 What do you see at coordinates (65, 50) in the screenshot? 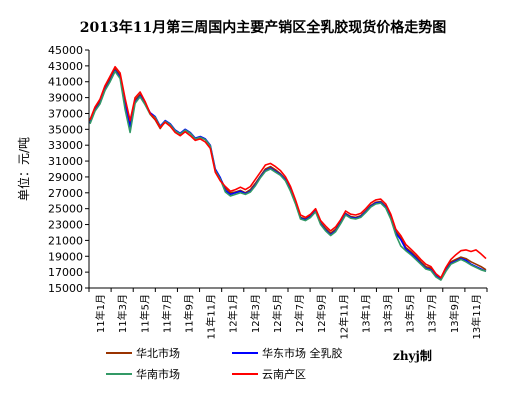
I see `y-tick-label: 45000` at bounding box center [65, 50].